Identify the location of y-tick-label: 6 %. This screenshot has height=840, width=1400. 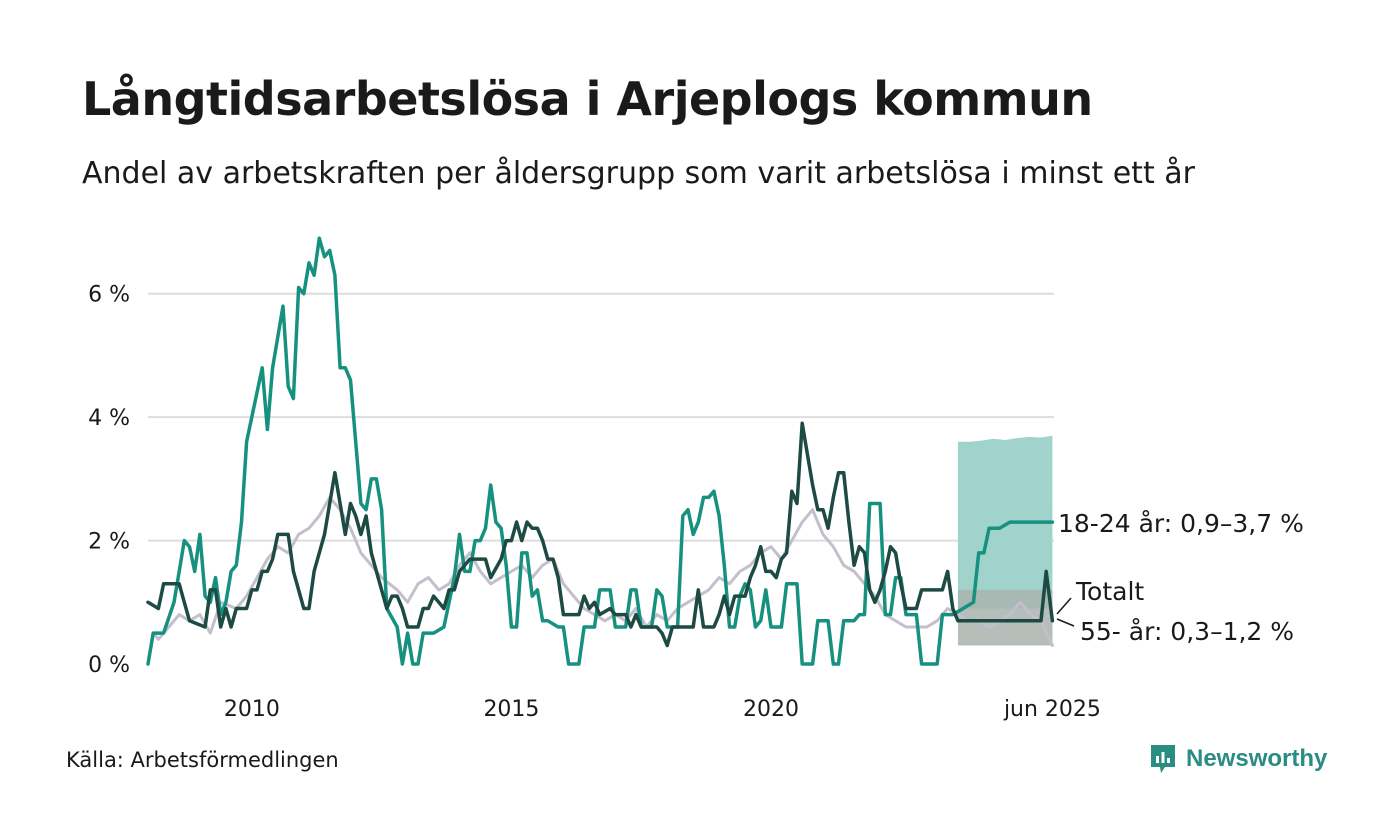
(109, 295).